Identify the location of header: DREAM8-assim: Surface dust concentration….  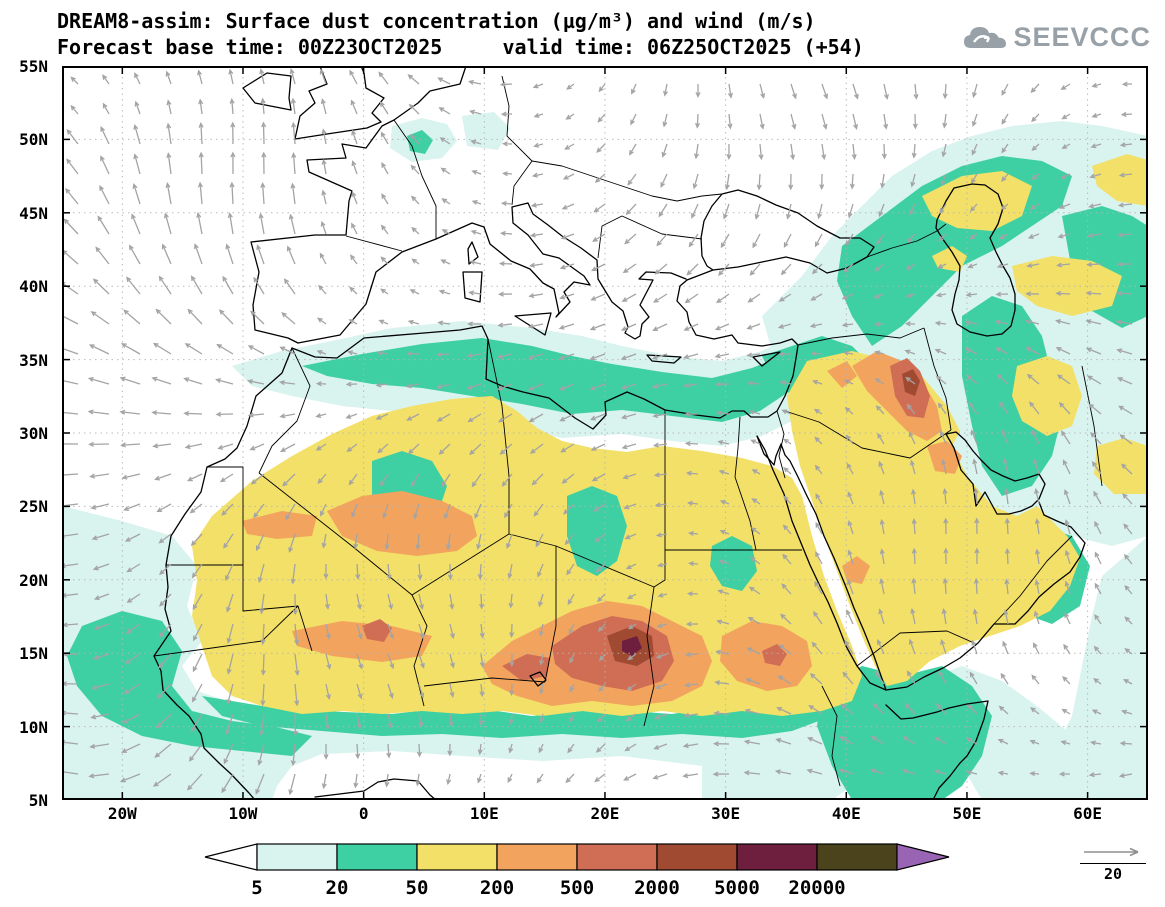
(460, 34).